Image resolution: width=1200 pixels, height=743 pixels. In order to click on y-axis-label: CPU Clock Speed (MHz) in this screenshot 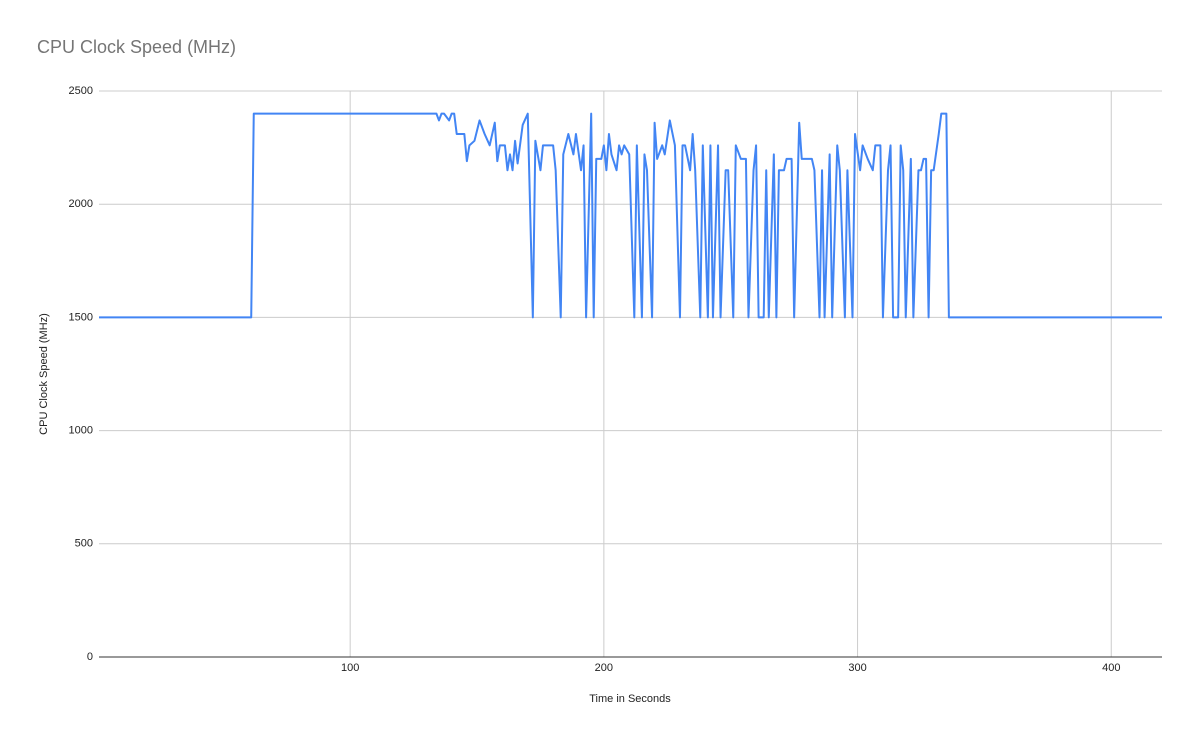, I will do `click(44, 374)`.